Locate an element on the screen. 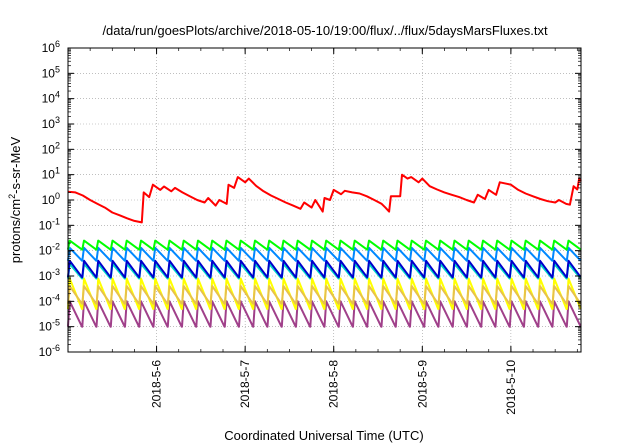 The height and width of the screenshot is (448, 640). x-tick-label: 2018-5-8 is located at coordinates (334, 384).